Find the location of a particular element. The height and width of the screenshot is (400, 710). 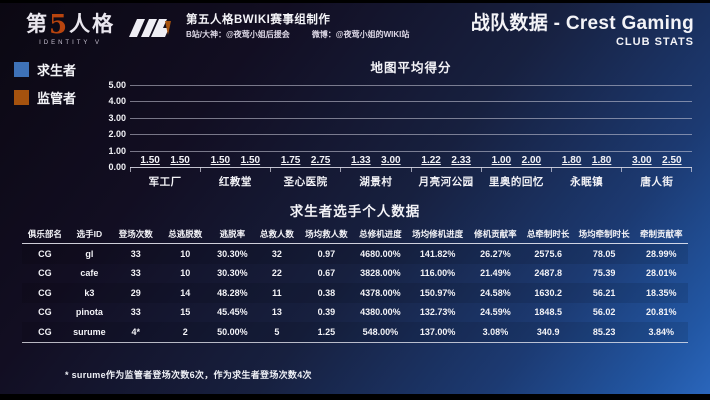

category-label: 里奥的回忆 is located at coordinates (516, 182).